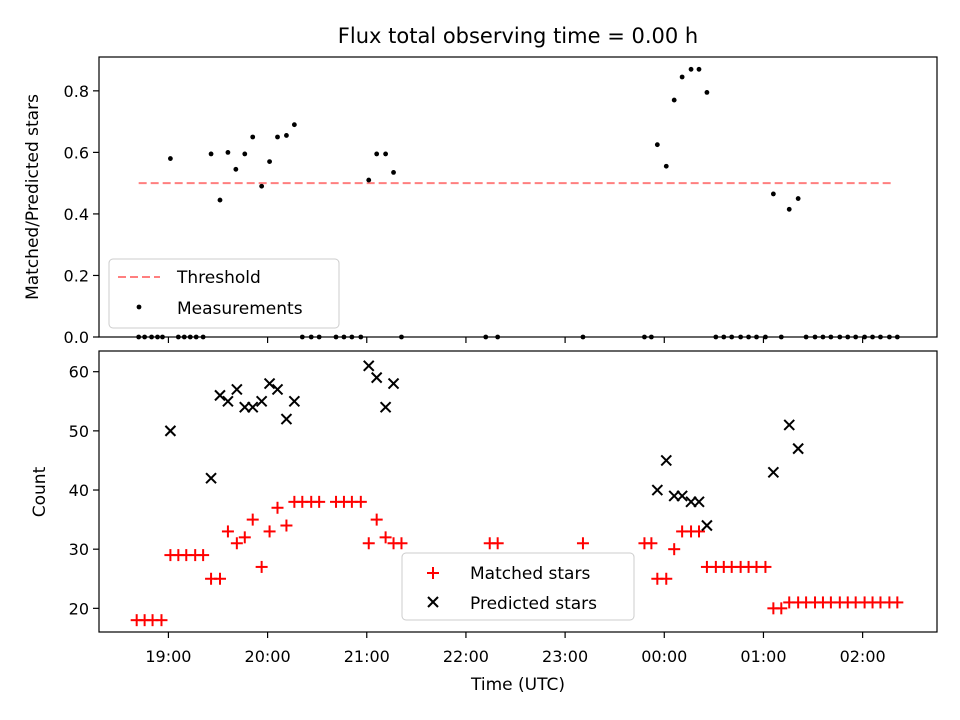  What do you see at coordinates (367, 656) in the screenshot?
I see `x-tick-label: 21:00` at bounding box center [367, 656].